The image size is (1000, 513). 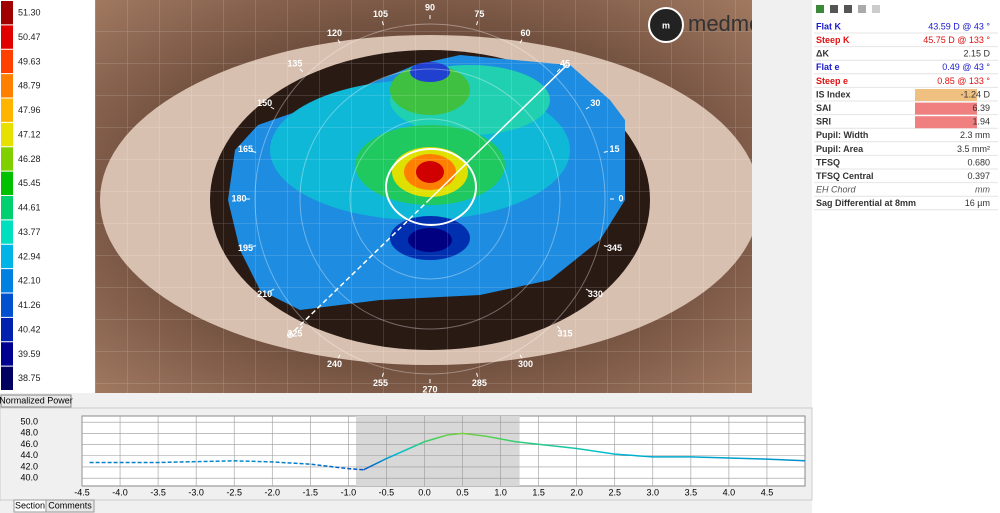 What do you see at coordinates (238, 198) in the screenshot?
I see `meridian-label: 180` at bounding box center [238, 198].